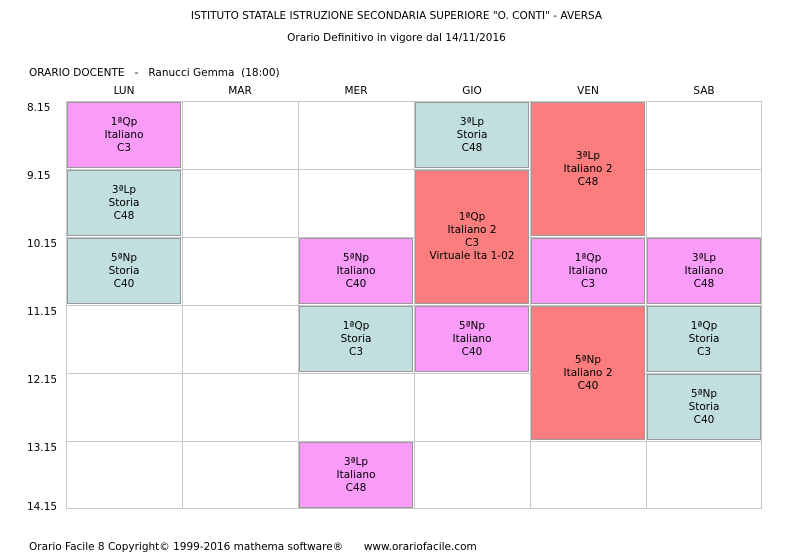 This screenshot has height=559, width=793. Describe the element at coordinates (260, 73) in the screenshot. I see `teacher-hours: (18:00)` at that location.